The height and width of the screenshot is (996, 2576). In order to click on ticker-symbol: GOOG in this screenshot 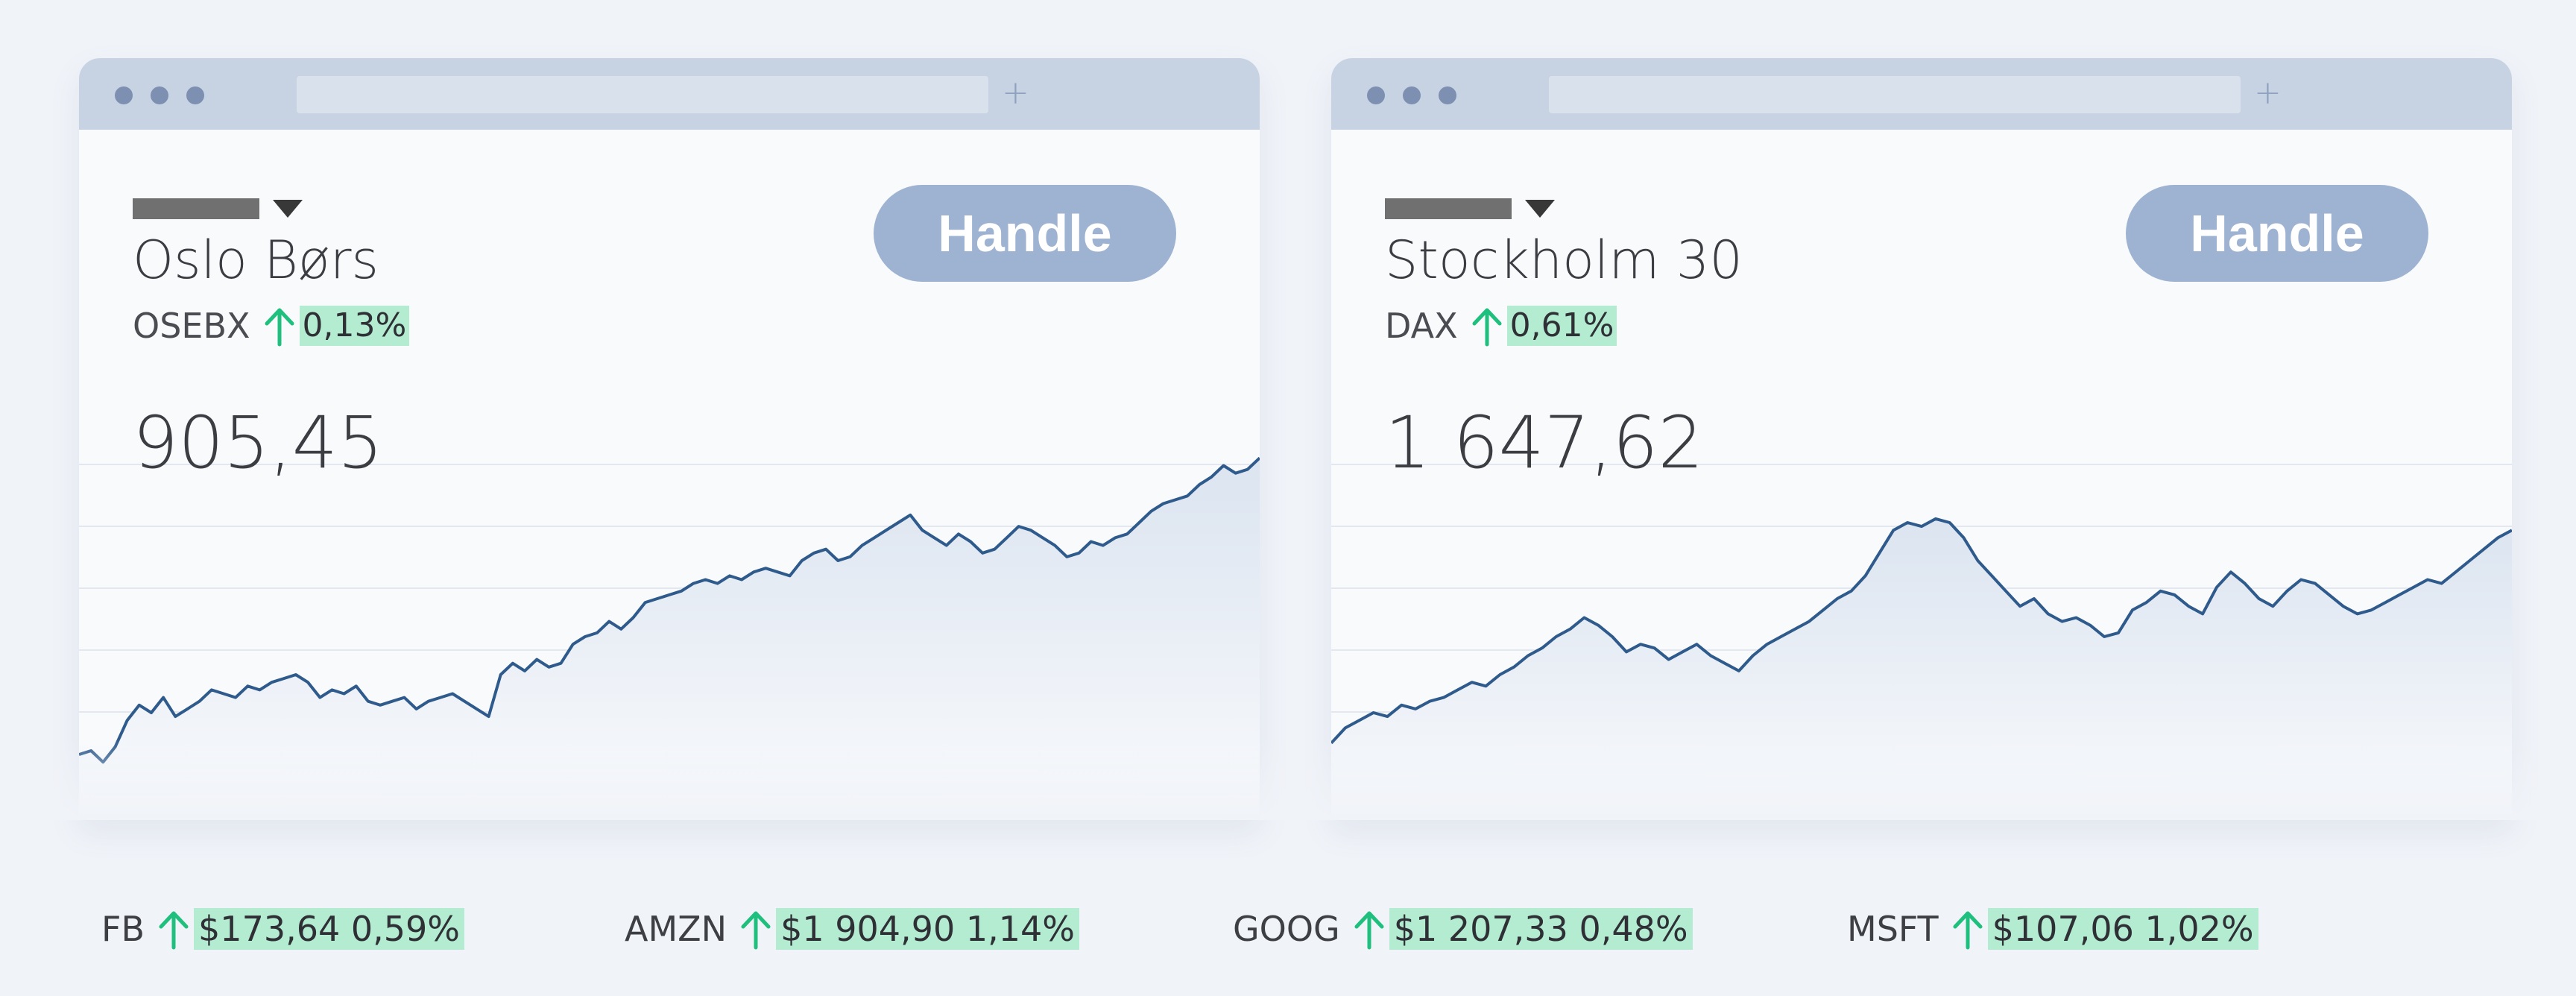, I will do `click(1286, 929)`.